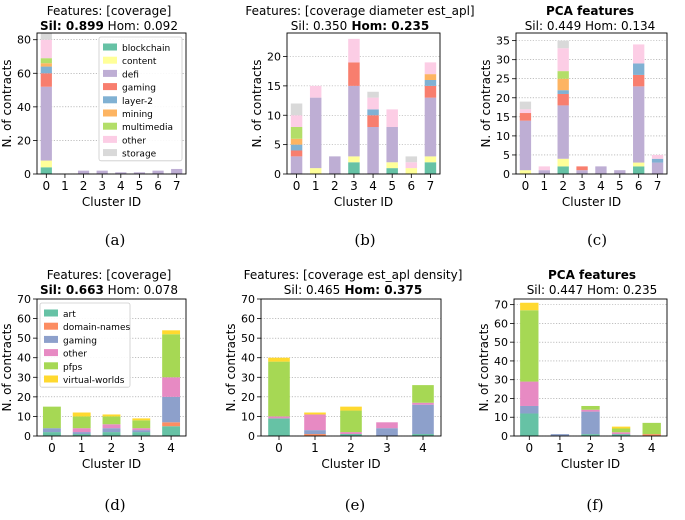 This screenshot has height=520, width=685. I want to click on legend-box, so click(85, 345).